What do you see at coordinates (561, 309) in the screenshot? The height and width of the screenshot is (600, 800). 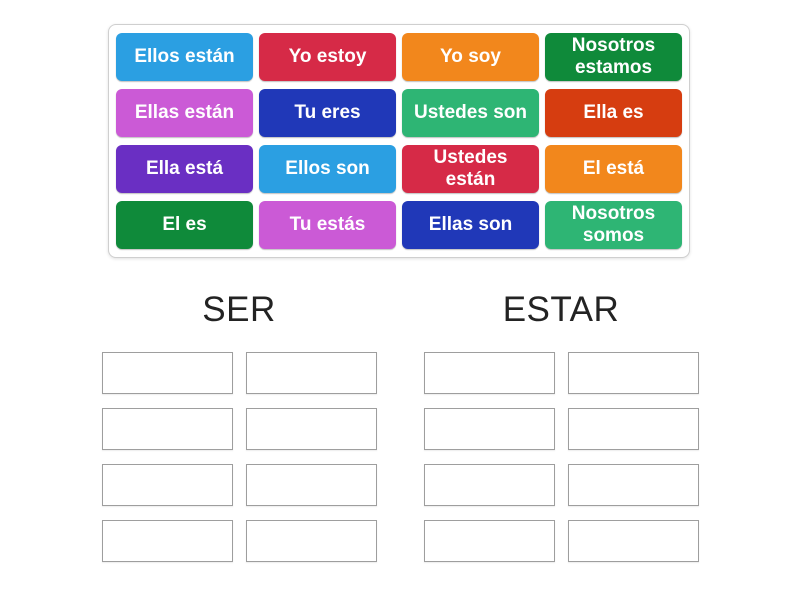 I see `group-title-estar: ESTAR` at bounding box center [561, 309].